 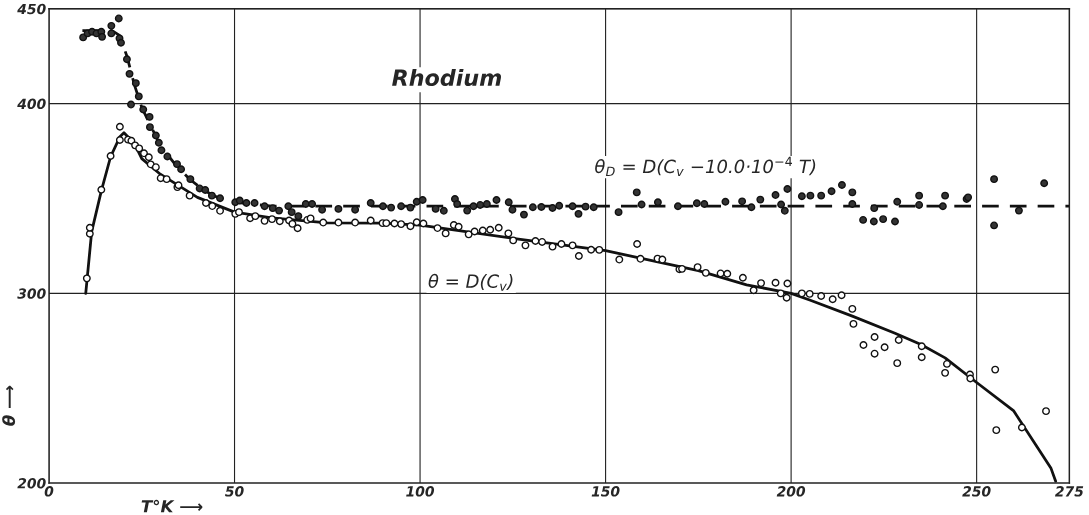 What do you see at coordinates (1069, 491) in the screenshot?
I see `x-tick-label: 275` at bounding box center [1069, 491].